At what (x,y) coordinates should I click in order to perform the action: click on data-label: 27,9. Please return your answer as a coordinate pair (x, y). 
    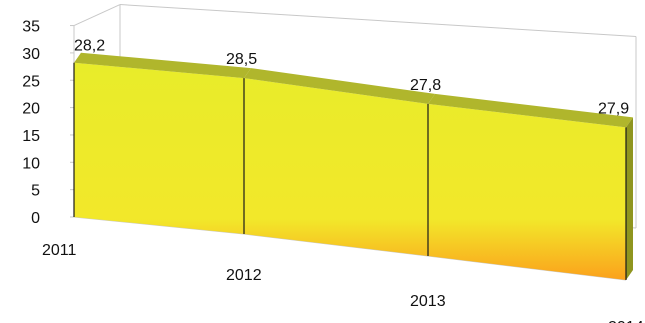
    Looking at the image, I should click on (613, 108).